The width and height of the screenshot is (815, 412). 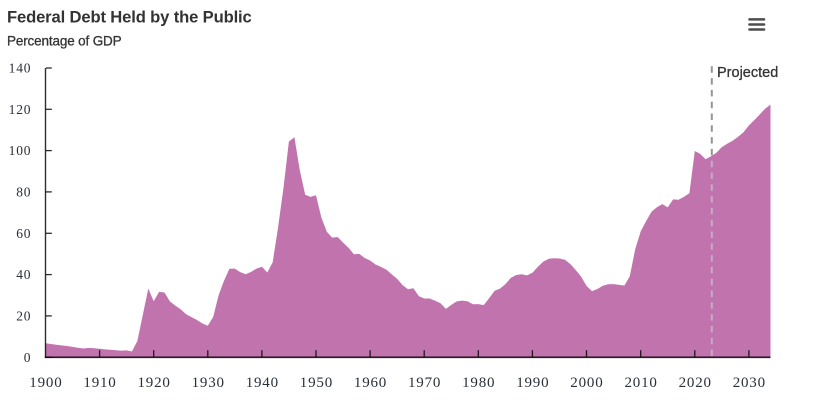 What do you see at coordinates (749, 383) in the screenshot?
I see `svg-text: 2030` at bounding box center [749, 383].